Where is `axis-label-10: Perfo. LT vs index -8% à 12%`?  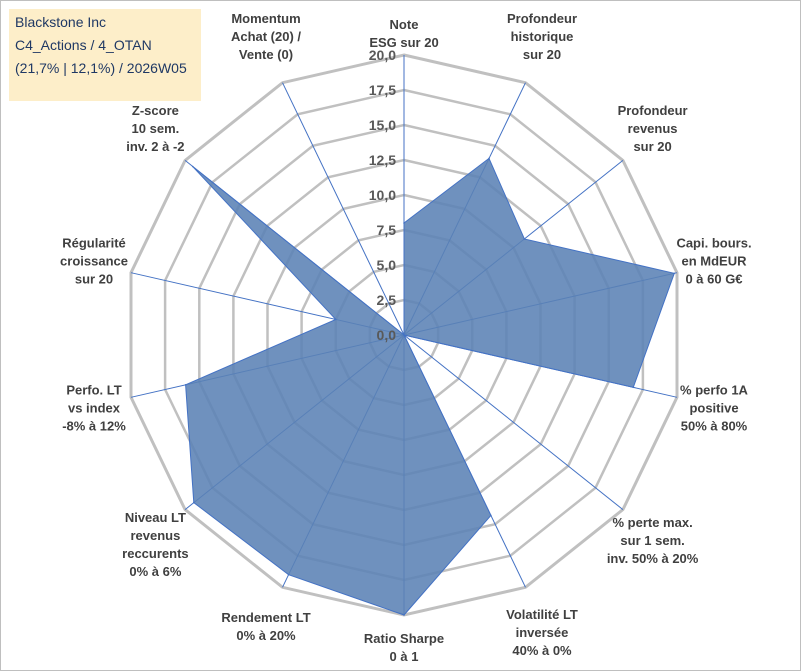 axis-label-10: Perfo. LT vs index -8% à 12% is located at coordinates (94, 408).